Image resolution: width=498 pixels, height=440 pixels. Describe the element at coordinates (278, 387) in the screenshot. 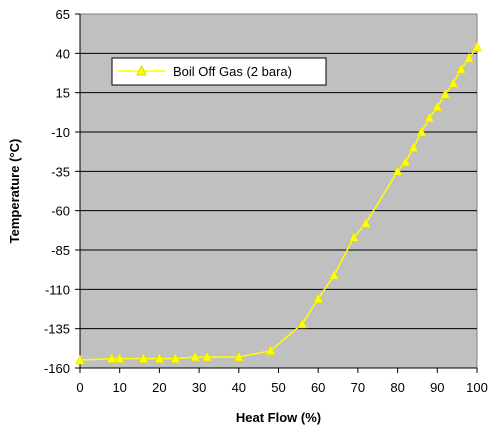

I see `x-tick-label: 50` at that location.